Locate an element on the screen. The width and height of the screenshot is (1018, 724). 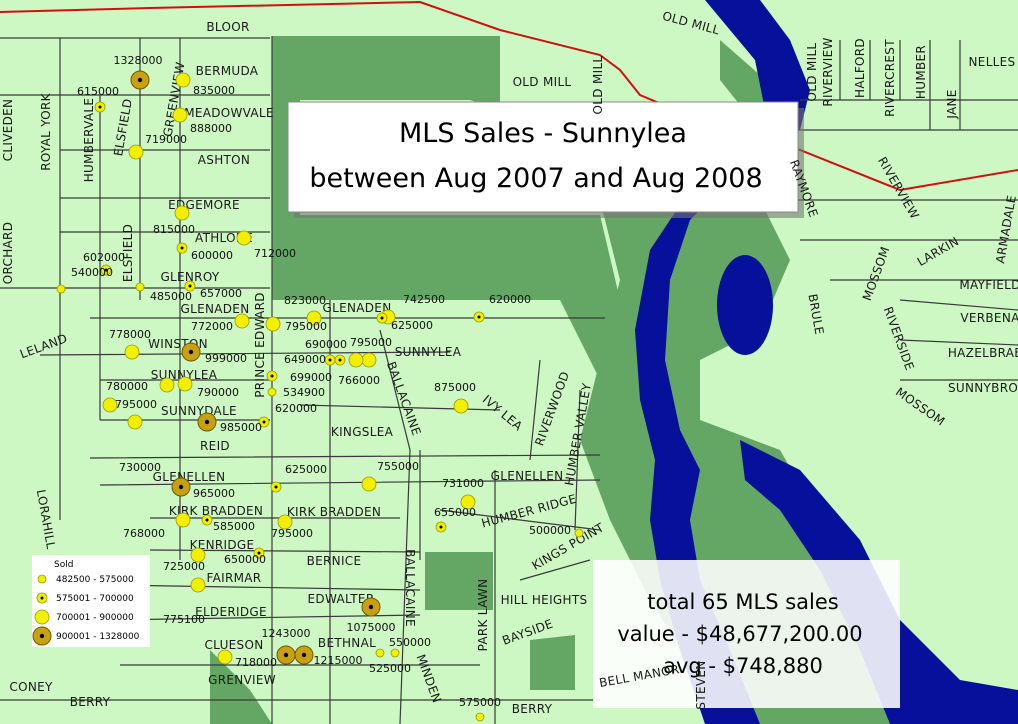
street-label: JANE is located at coordinates (952, 104).